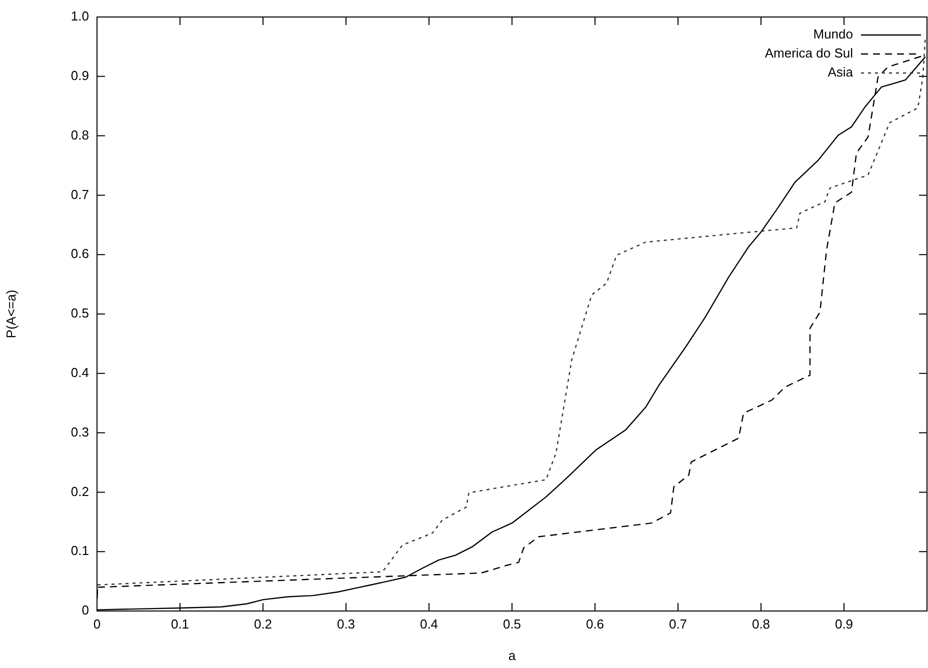 This screenshot has width=928, height=668. Describe the element at coordinates (346, 624) in the screenshot. I see `x-tick-label: 0.3` at that location.